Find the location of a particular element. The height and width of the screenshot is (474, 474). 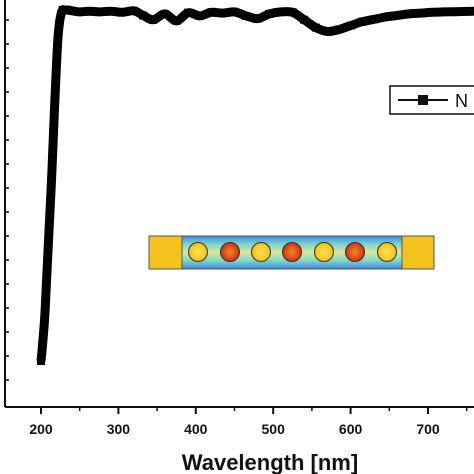

x-tick-label-600: 600 is located at coordinates (351, 429).